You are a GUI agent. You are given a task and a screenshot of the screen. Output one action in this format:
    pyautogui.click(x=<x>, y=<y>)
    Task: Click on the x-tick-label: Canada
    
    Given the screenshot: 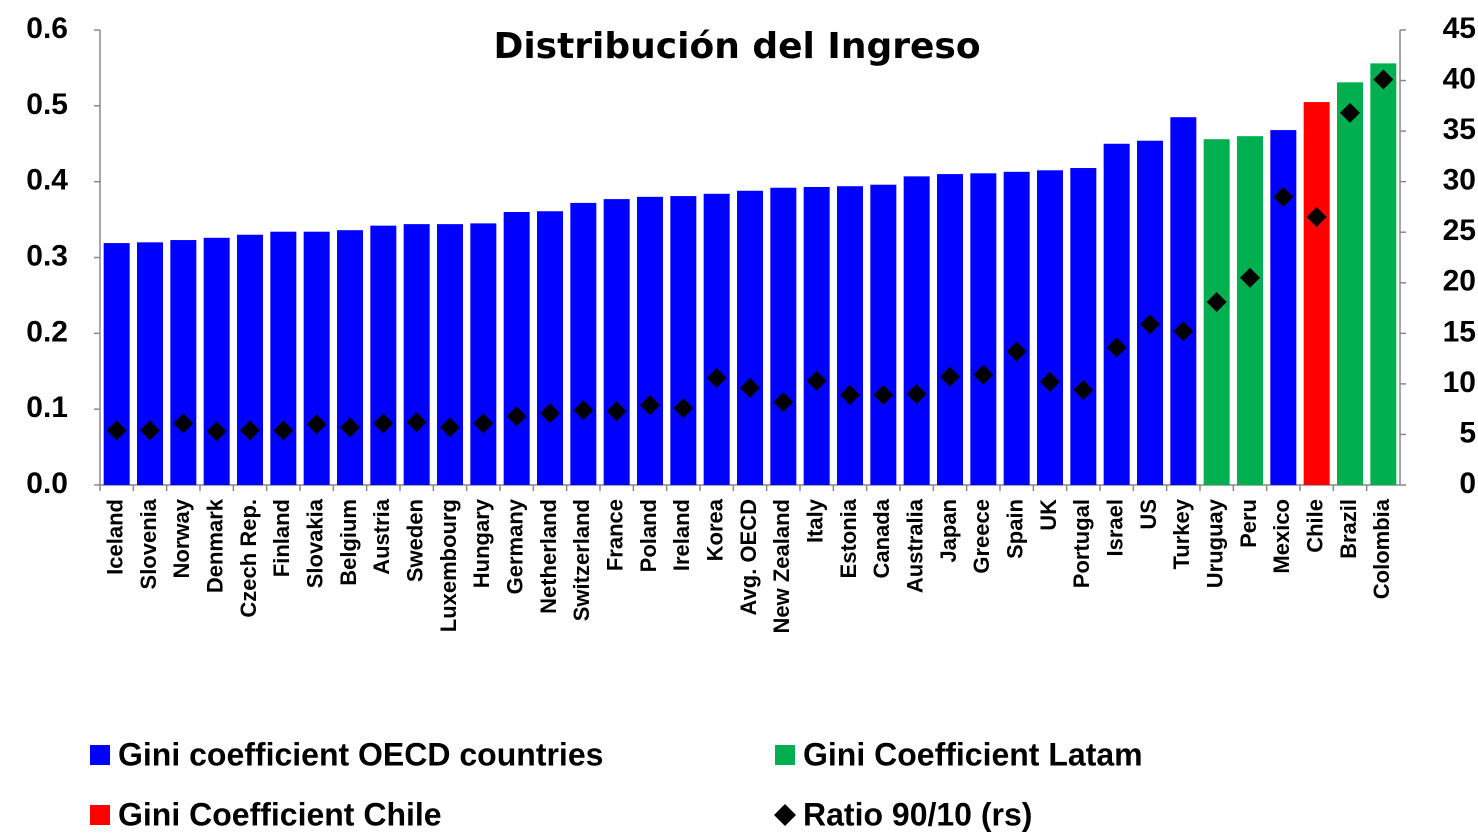 What is the action you would take?
    pyautogui.click(x=881, y=538)
    